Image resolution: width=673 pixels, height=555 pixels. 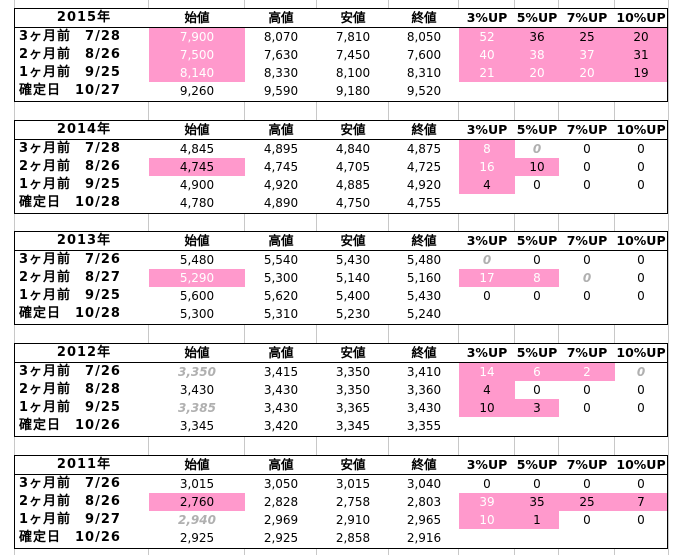 What do you see at coordinates (281, 37) in the screenshot?
I see `cell-high: 8,070` at bounding box center [281, 37].